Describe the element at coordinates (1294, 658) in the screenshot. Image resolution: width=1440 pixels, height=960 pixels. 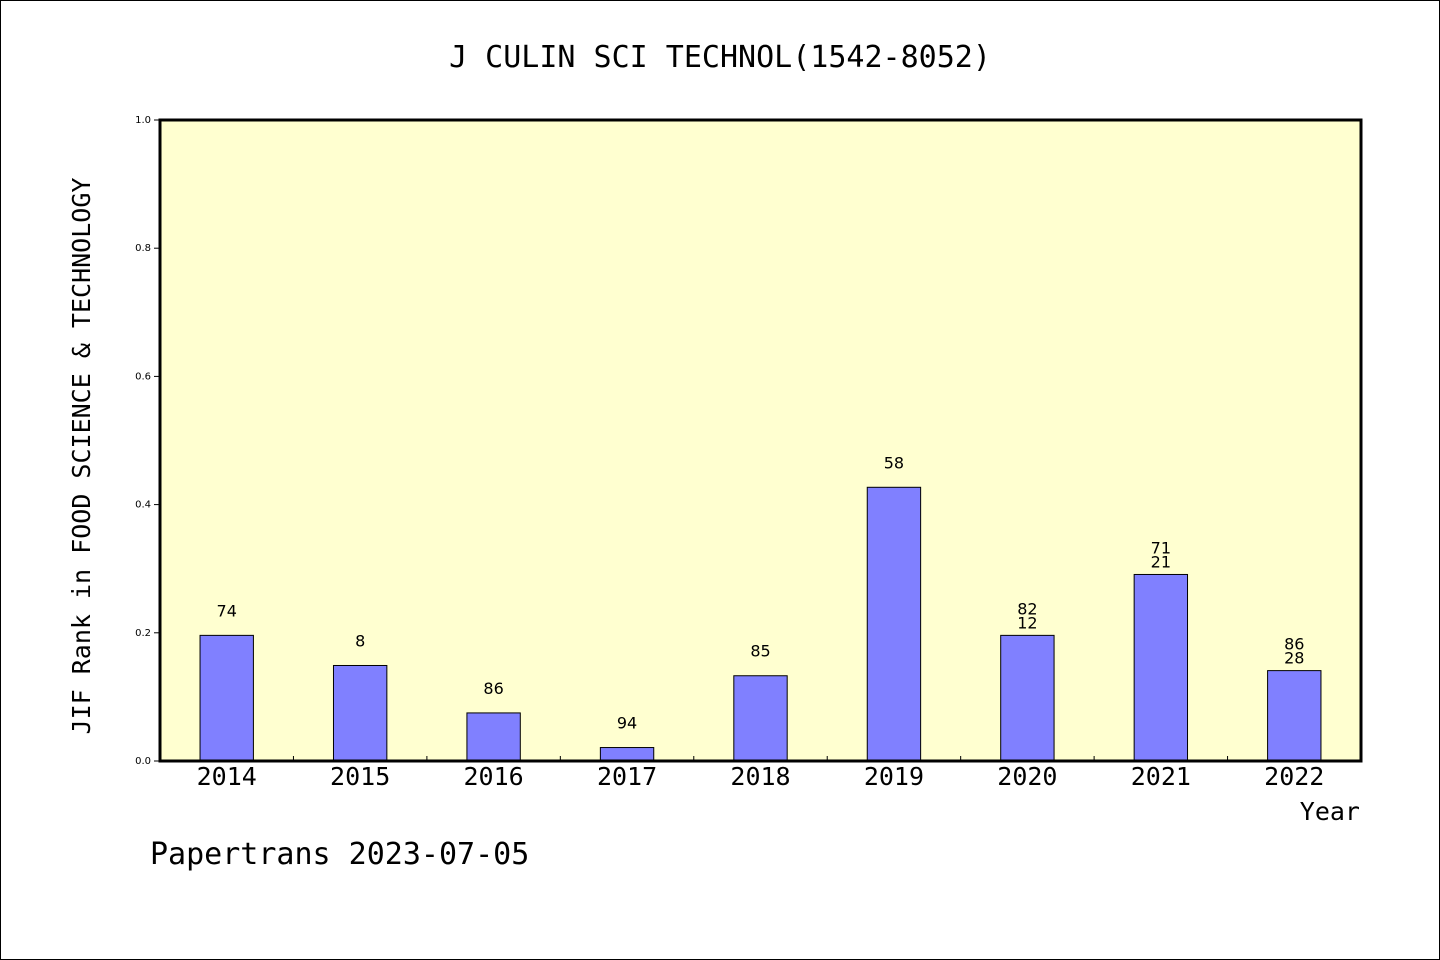
I see `data-label: 28` at that location.